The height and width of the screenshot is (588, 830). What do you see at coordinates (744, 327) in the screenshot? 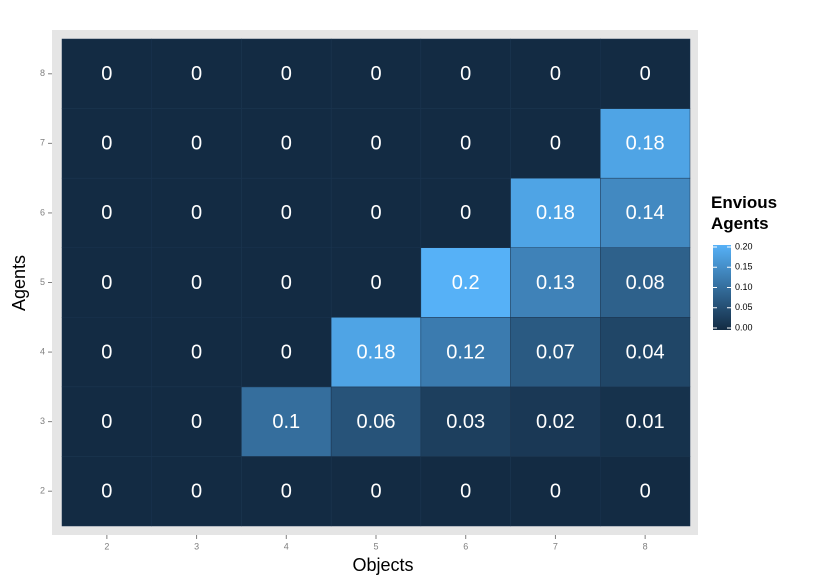
I see `colorbar-tick-label: 0.00` at bounding box center [744, 327].